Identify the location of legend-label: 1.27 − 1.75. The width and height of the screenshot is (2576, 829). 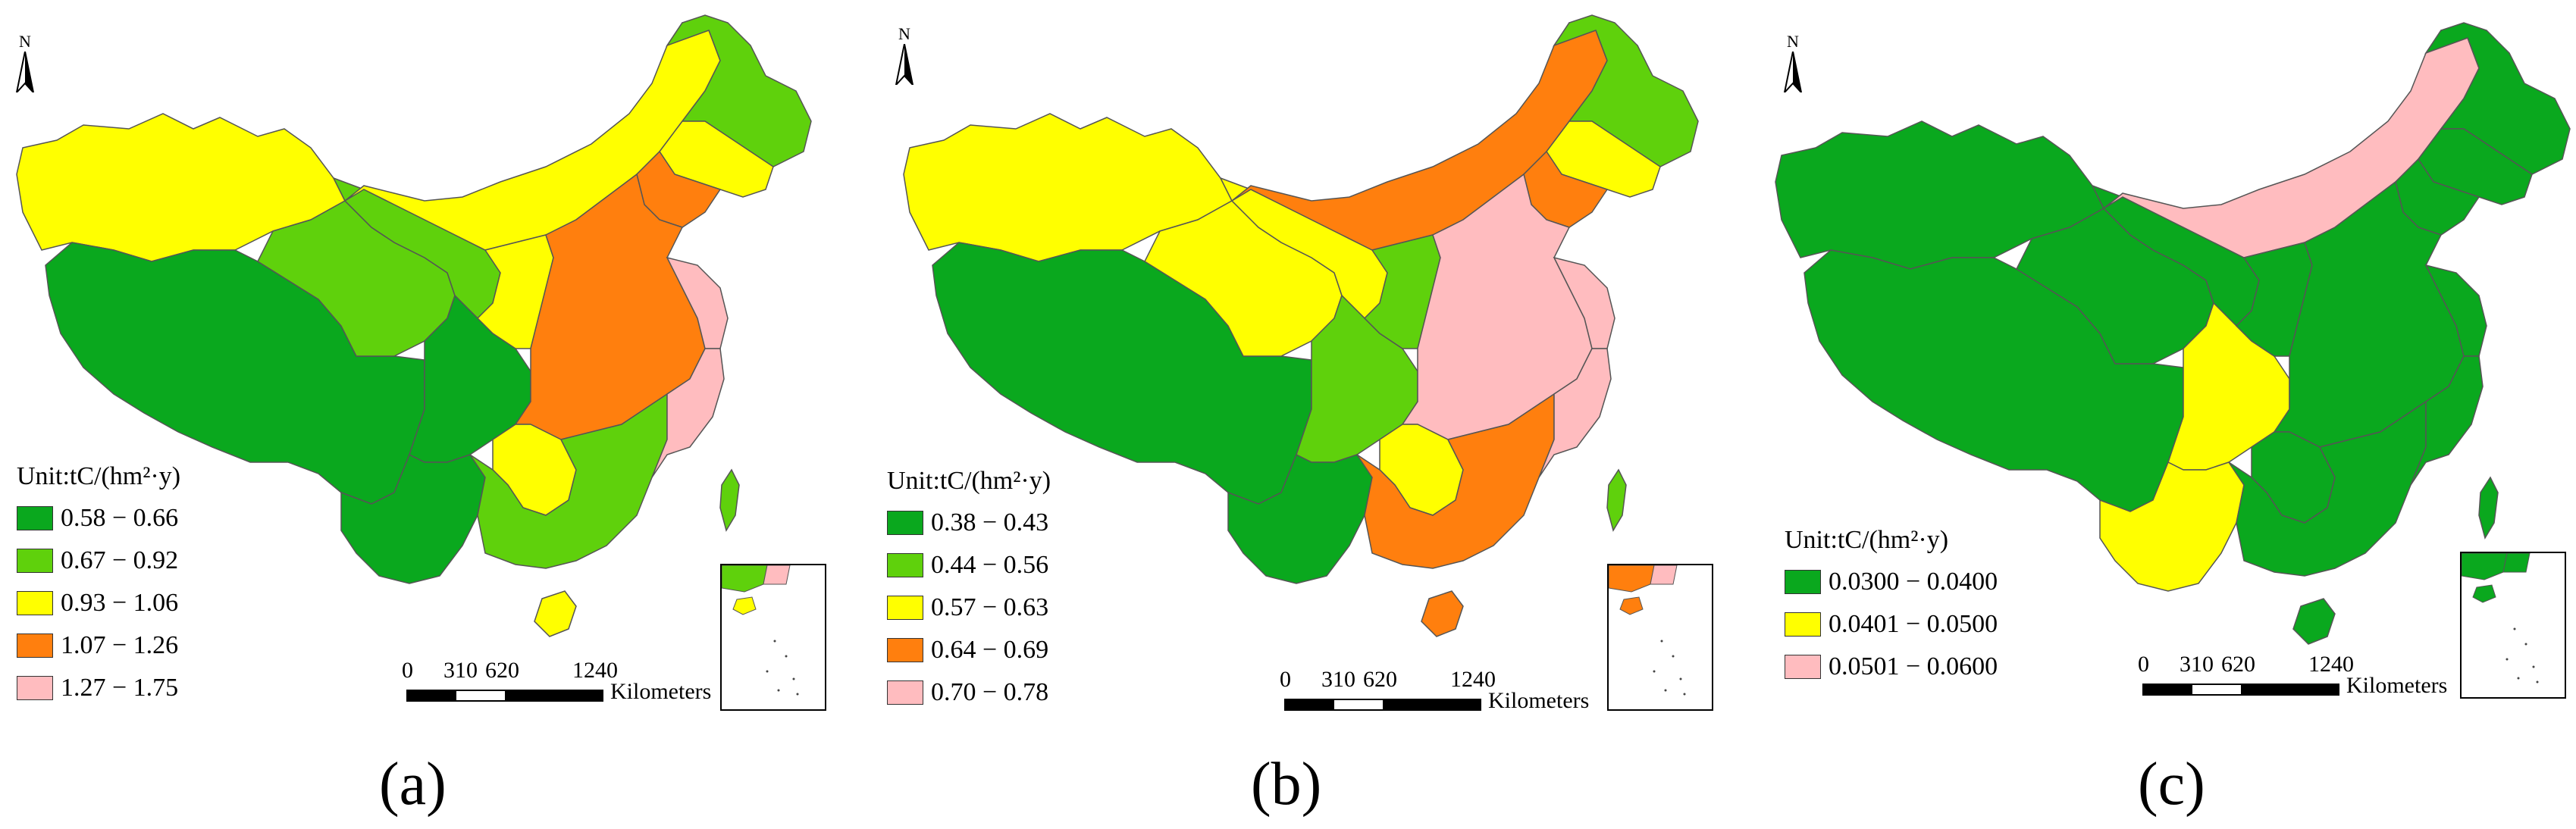
(120, 688).